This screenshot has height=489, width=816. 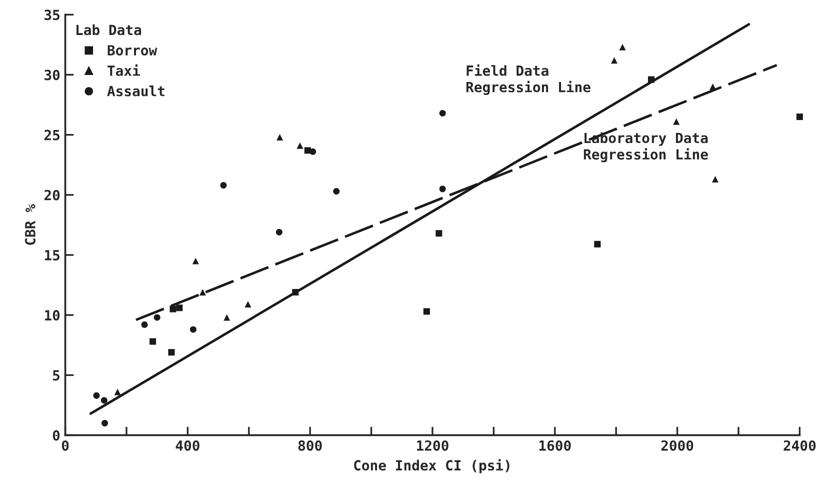 I want to click on y-tick-label: 20, so click(x=52, y=195).